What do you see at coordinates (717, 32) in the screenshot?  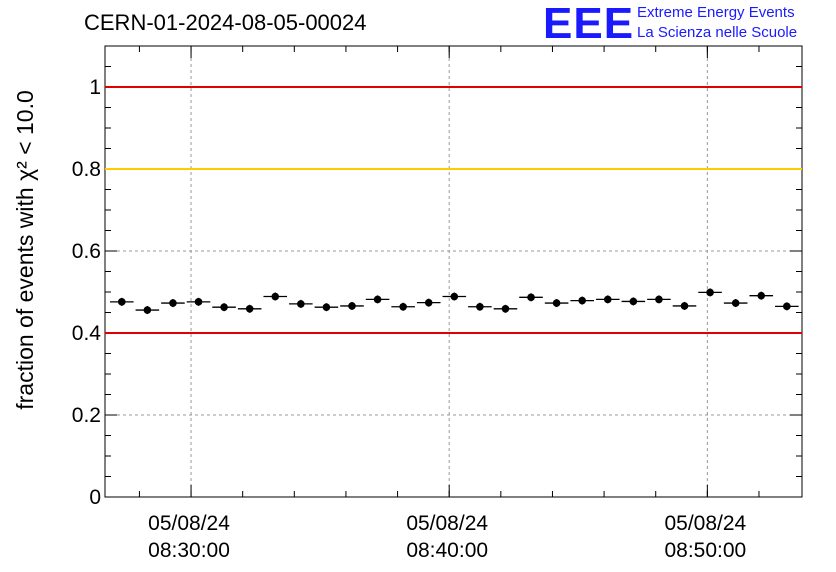 I see `logo-subtitle-2: La Scienza nelle Scuole` at bounding box center [717, 32].